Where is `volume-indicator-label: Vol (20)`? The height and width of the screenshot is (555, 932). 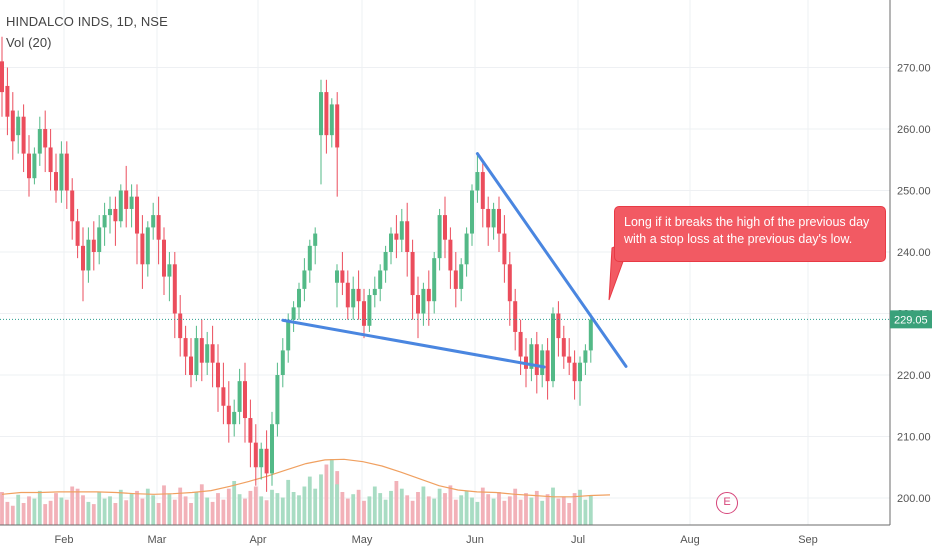
volume-indicator-label: Vol (20) is located at coordinates (29, 42).